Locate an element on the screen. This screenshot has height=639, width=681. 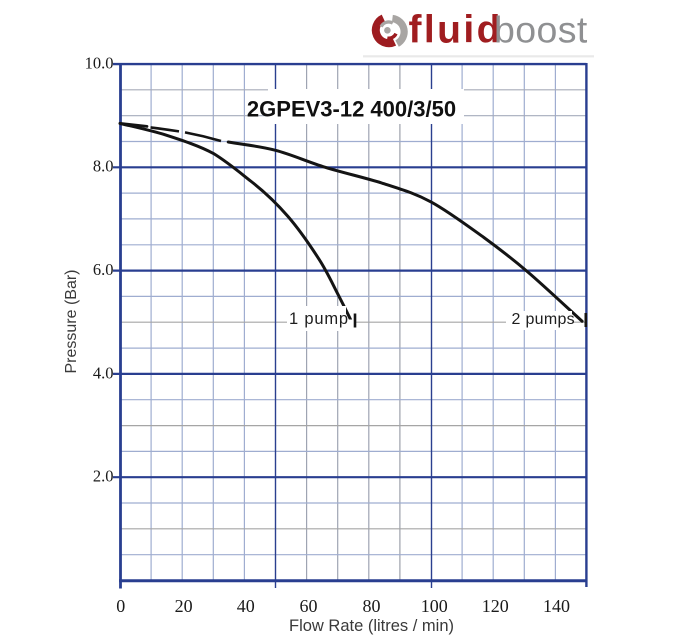
svg-text: Flow Rate (litres / min) is located at coordinates (371, 626).